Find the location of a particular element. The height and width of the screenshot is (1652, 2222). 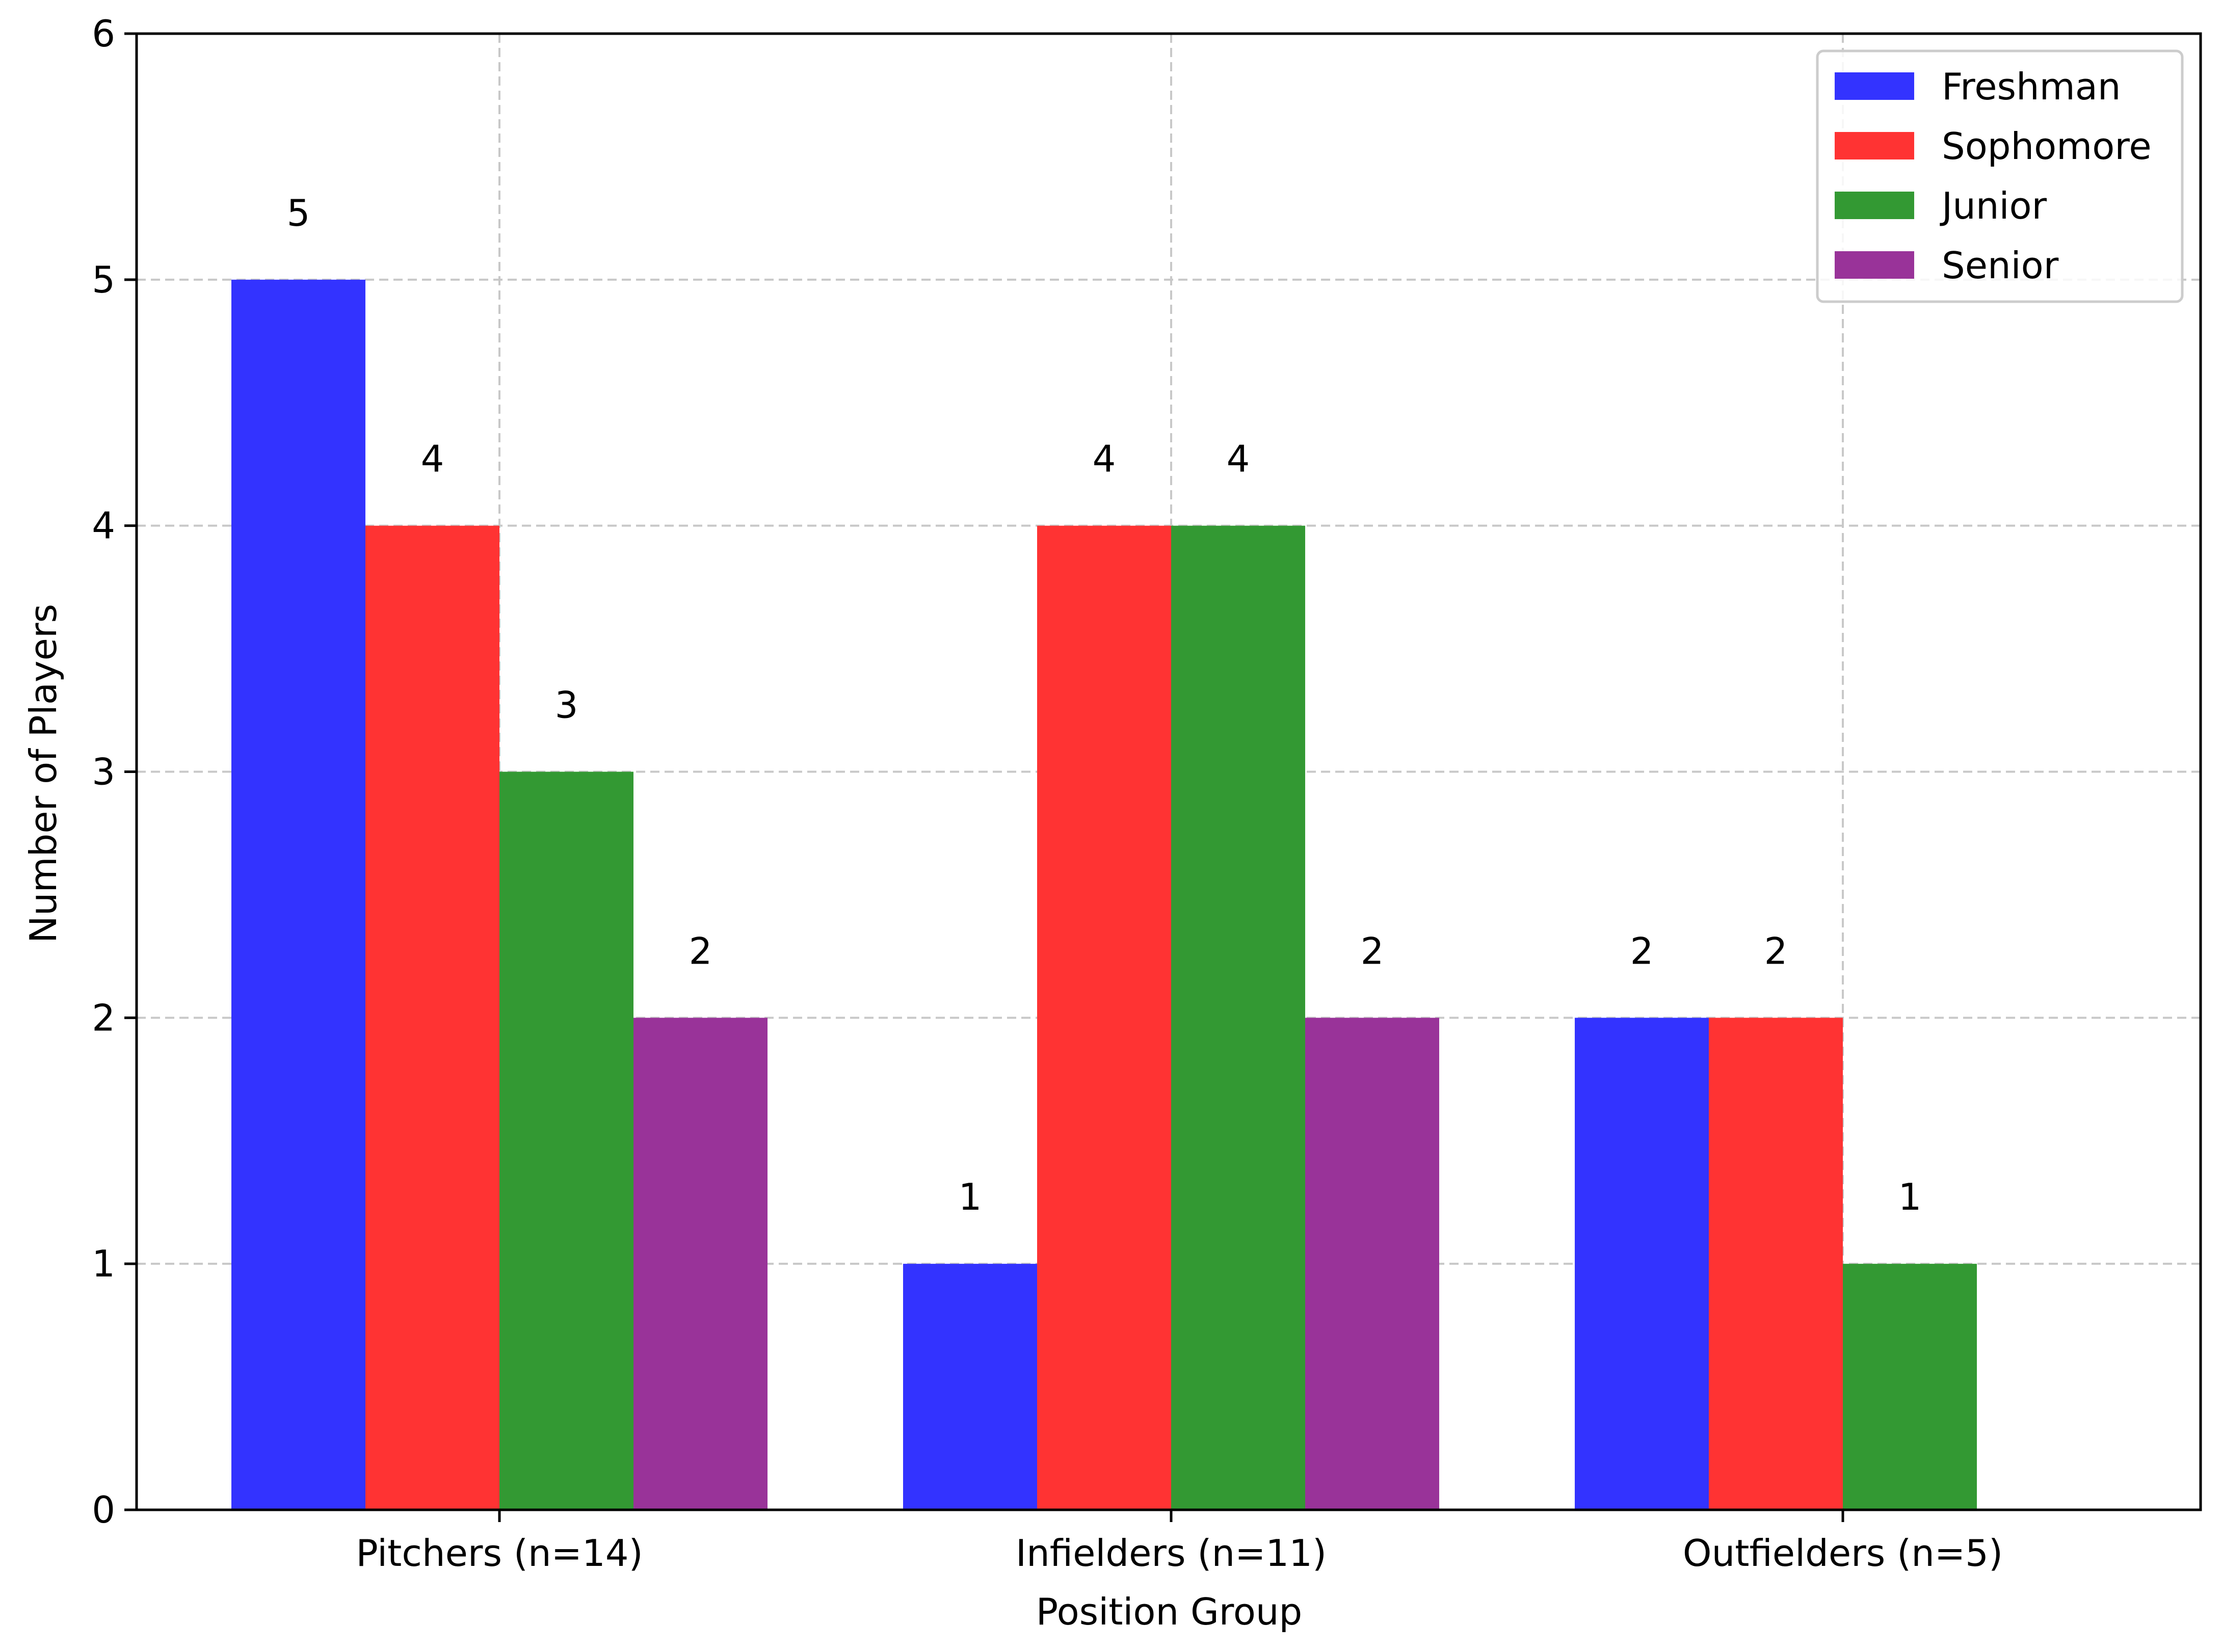

x-tick-label: Pitchers (n=14) is located at coordinates (500, 1553).